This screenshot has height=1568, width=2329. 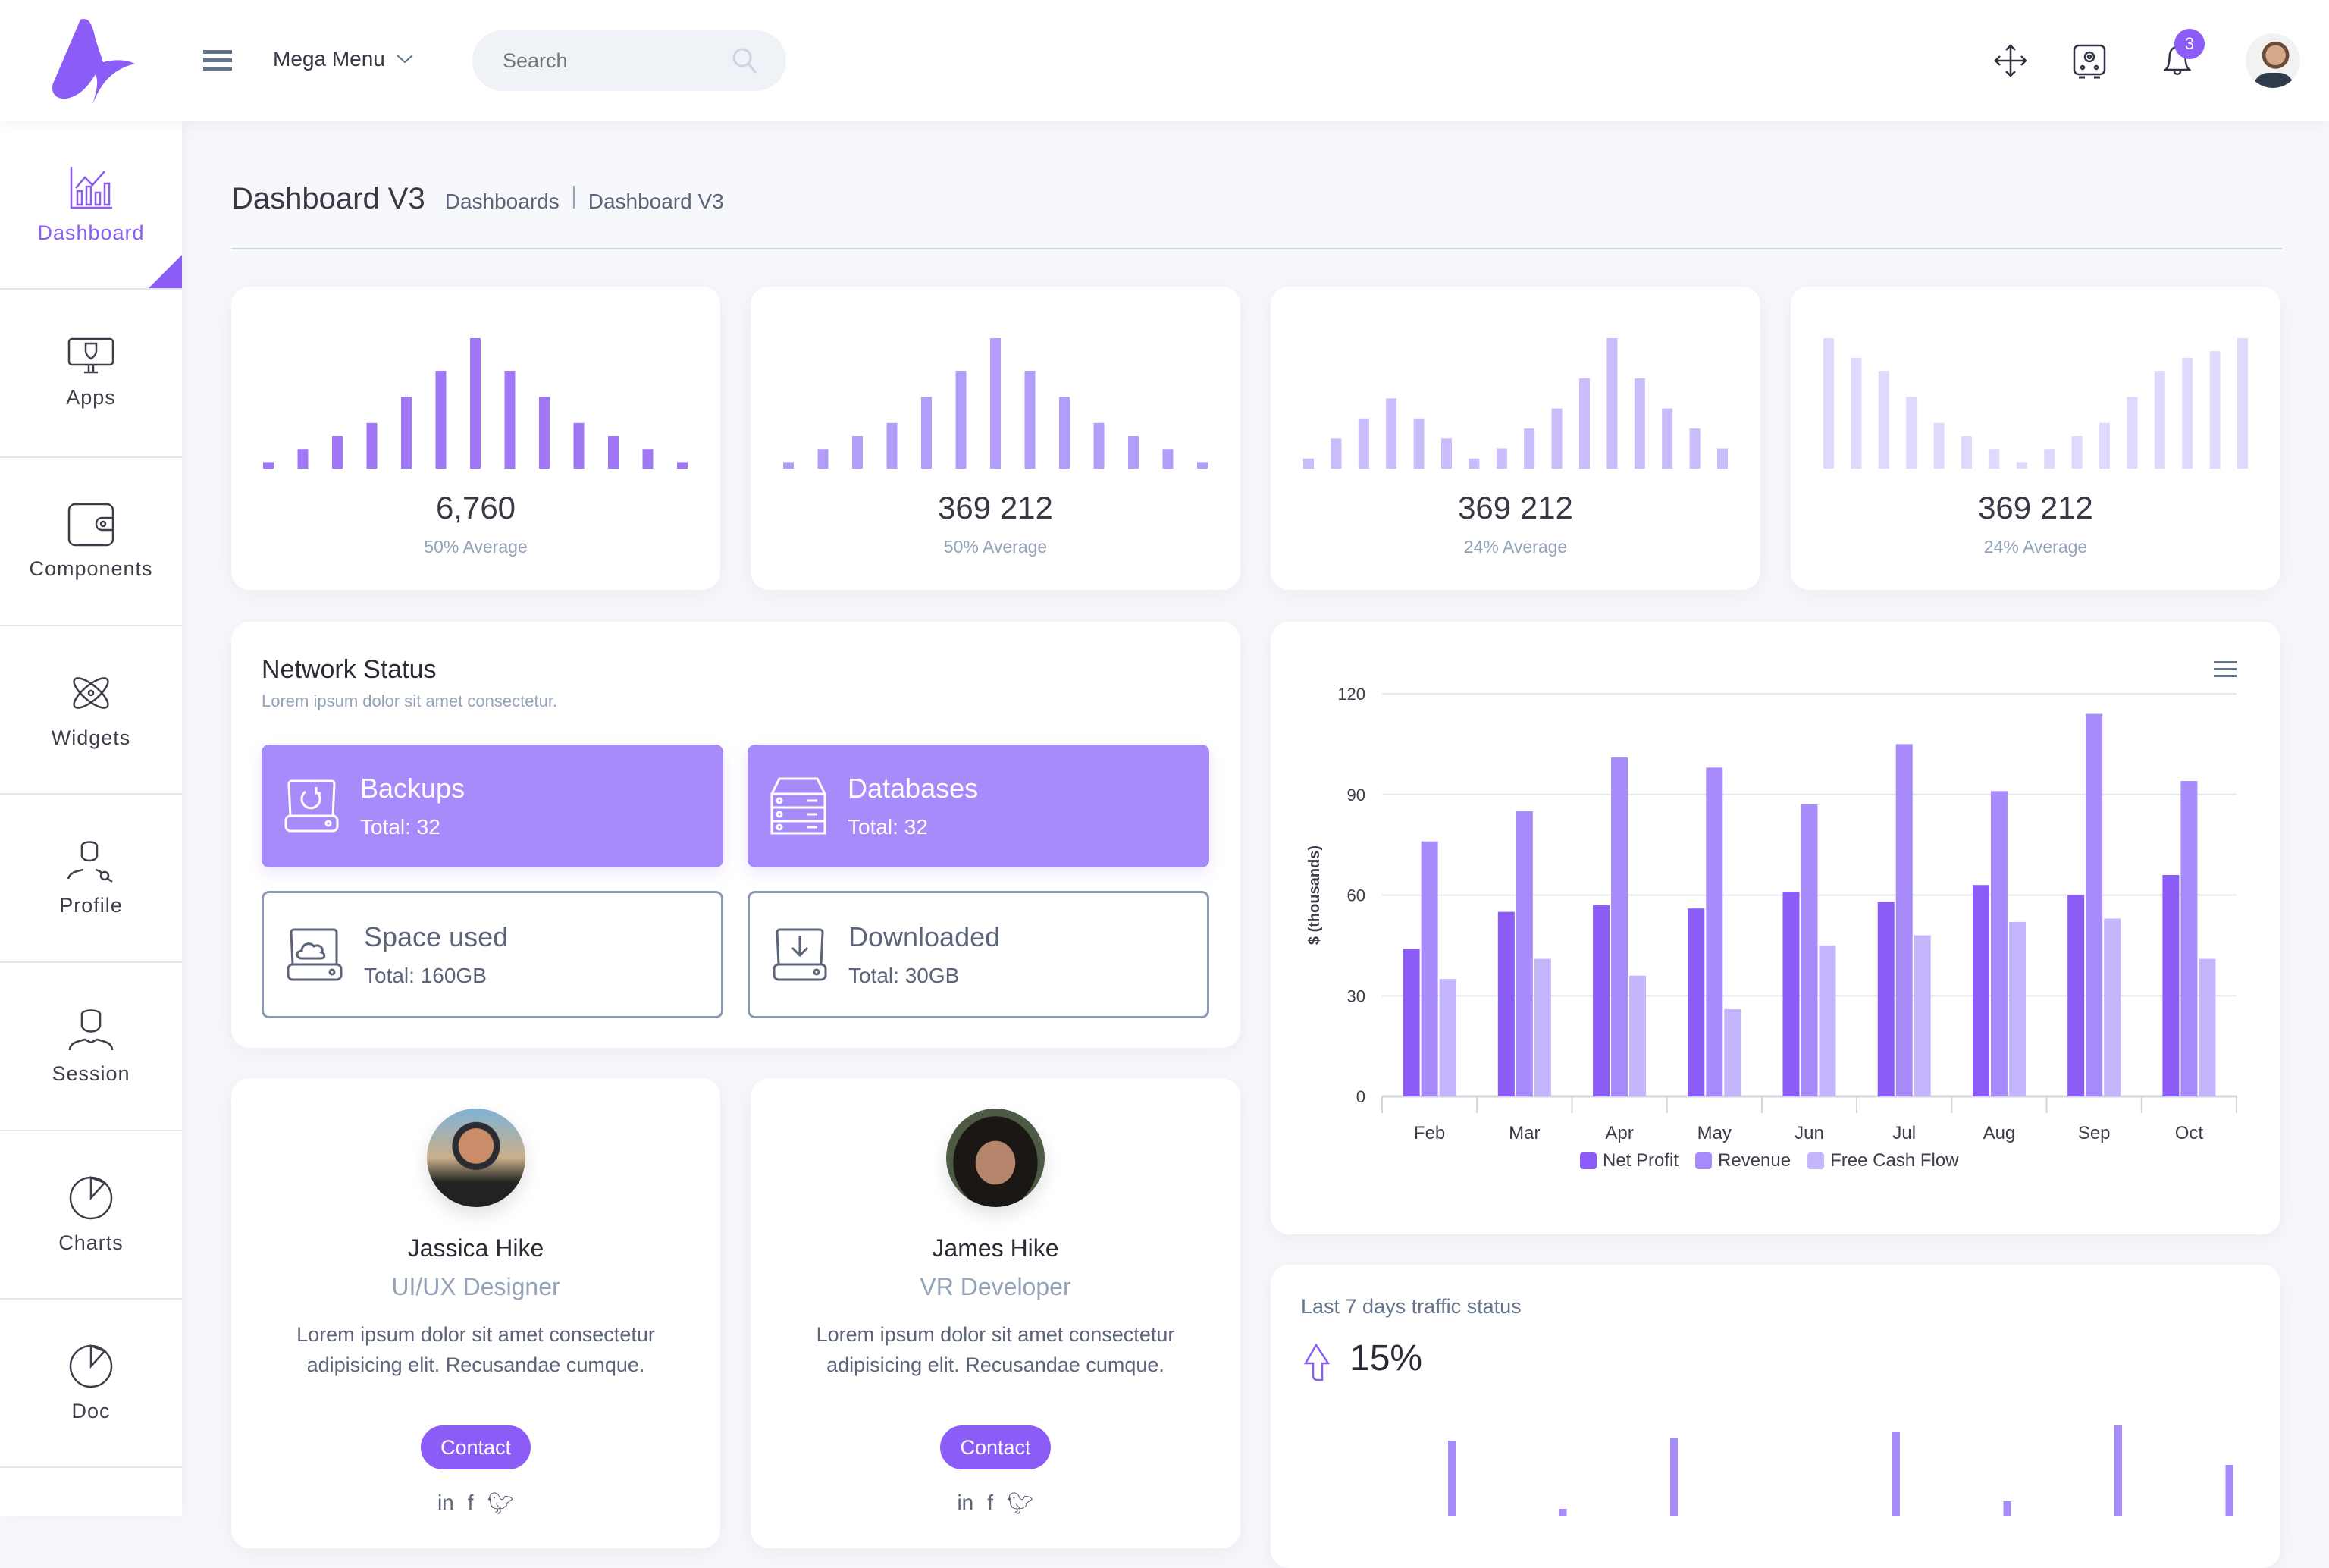 What do you see at coordinates (492, 806) in the screenshot?
I see `tile-backups: Backups Total: 32` at bounding box center [492, 806].